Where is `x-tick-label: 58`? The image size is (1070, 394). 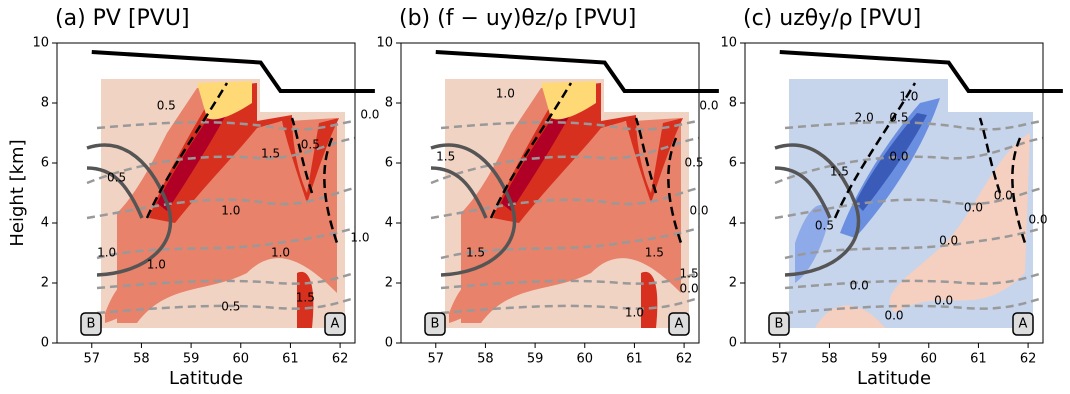 x-tick-label: 58 is located at coordinates (141, 359).